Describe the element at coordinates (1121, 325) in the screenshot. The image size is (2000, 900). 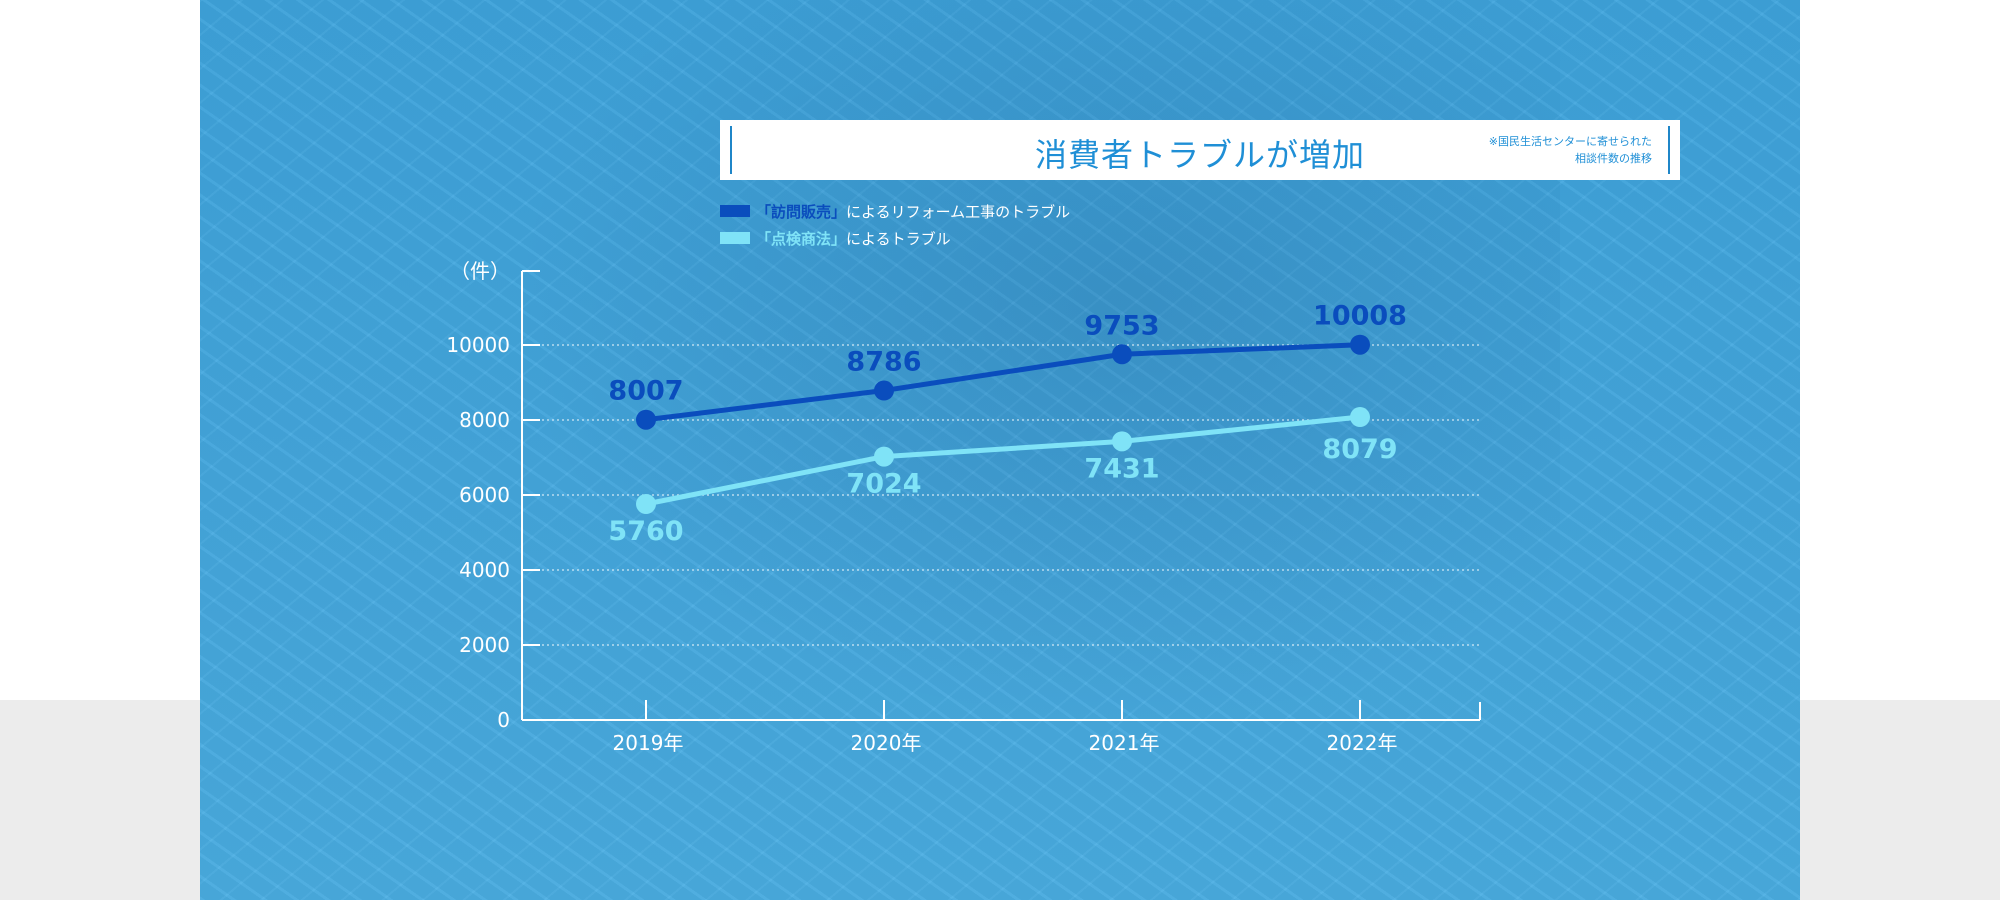
I see `data-label: 9753` at that location.